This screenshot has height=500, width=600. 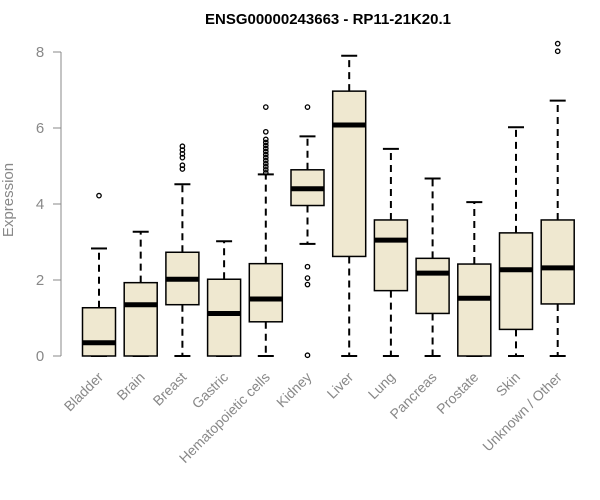 What do you see at coordinates (49, 204) in the screenshot?
I see `y-axis: 0 2 4 6 8` at bounding box center [49, 204].